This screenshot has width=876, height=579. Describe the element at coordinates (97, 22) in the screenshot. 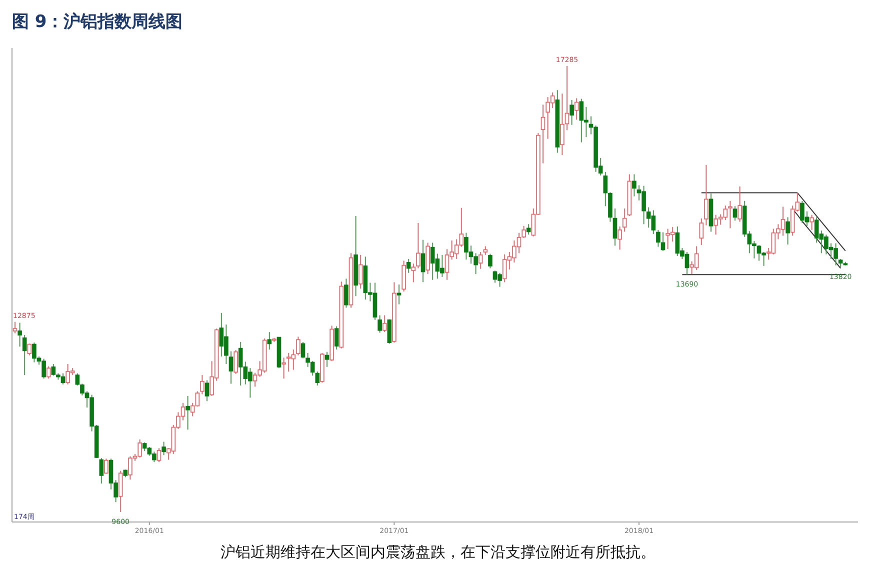

I see `title: 图 9：沪铝指数周线图` at that location.